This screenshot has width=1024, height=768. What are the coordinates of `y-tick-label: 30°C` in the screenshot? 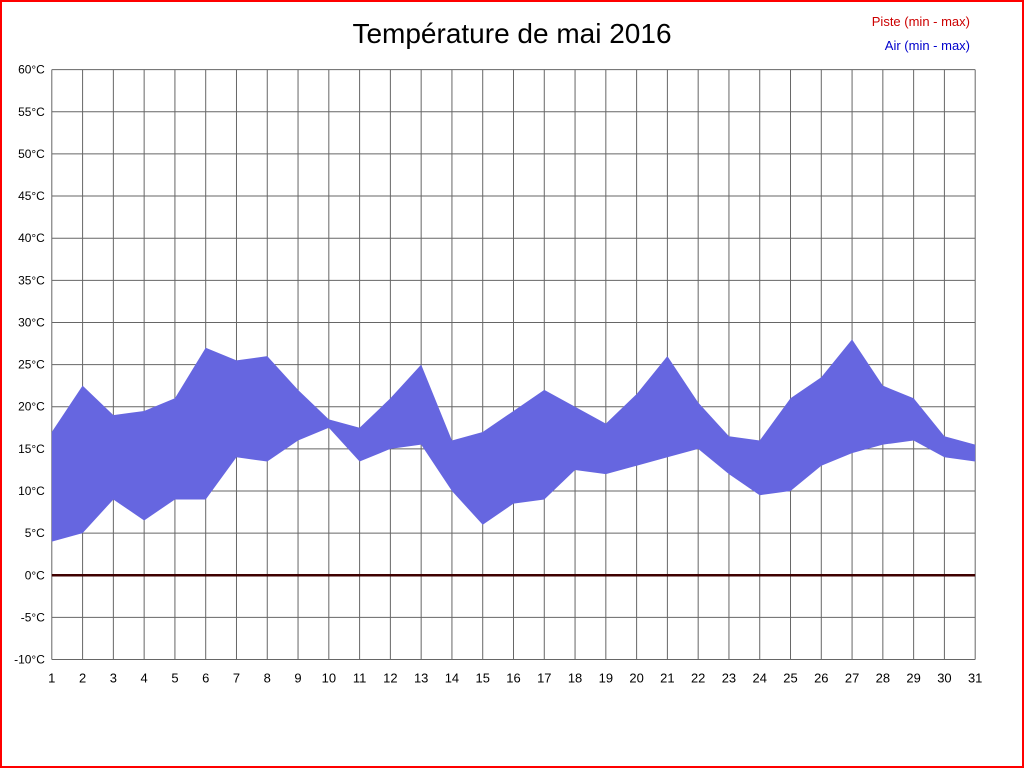 It's located at (31, 322).